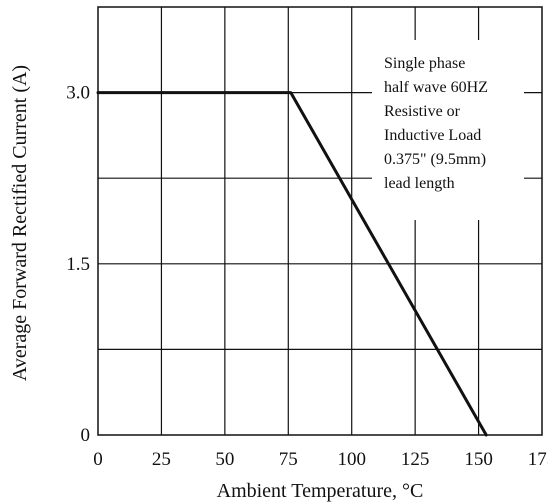 This screenshot has height=504, width=548. Describe the element at coordinates (320, 491) in the screenshot. I see `x-axis-label: Ambient Temperature, °C` at that location.